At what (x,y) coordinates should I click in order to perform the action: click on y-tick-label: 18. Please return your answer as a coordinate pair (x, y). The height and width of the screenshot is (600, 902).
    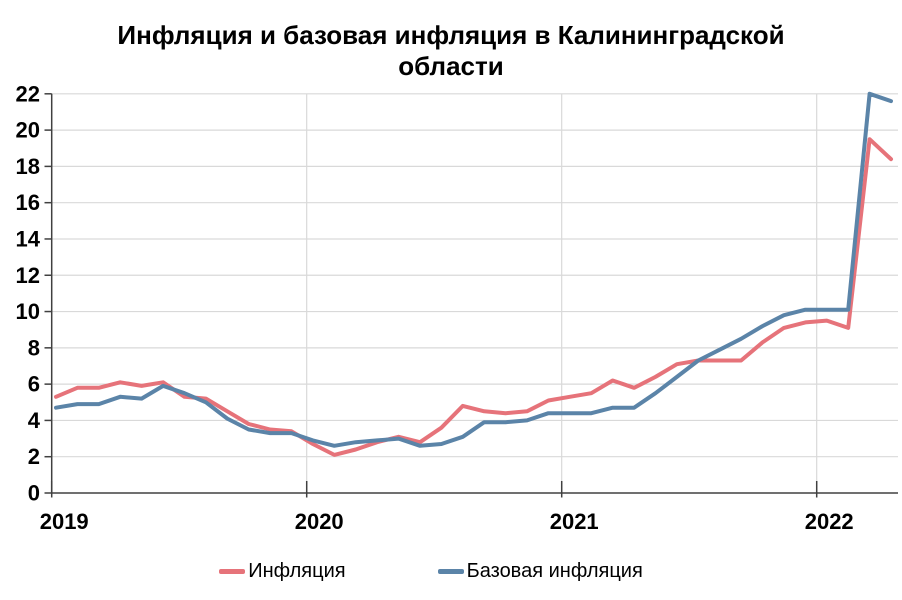
    Looking at the image, I should click on (28, 166).